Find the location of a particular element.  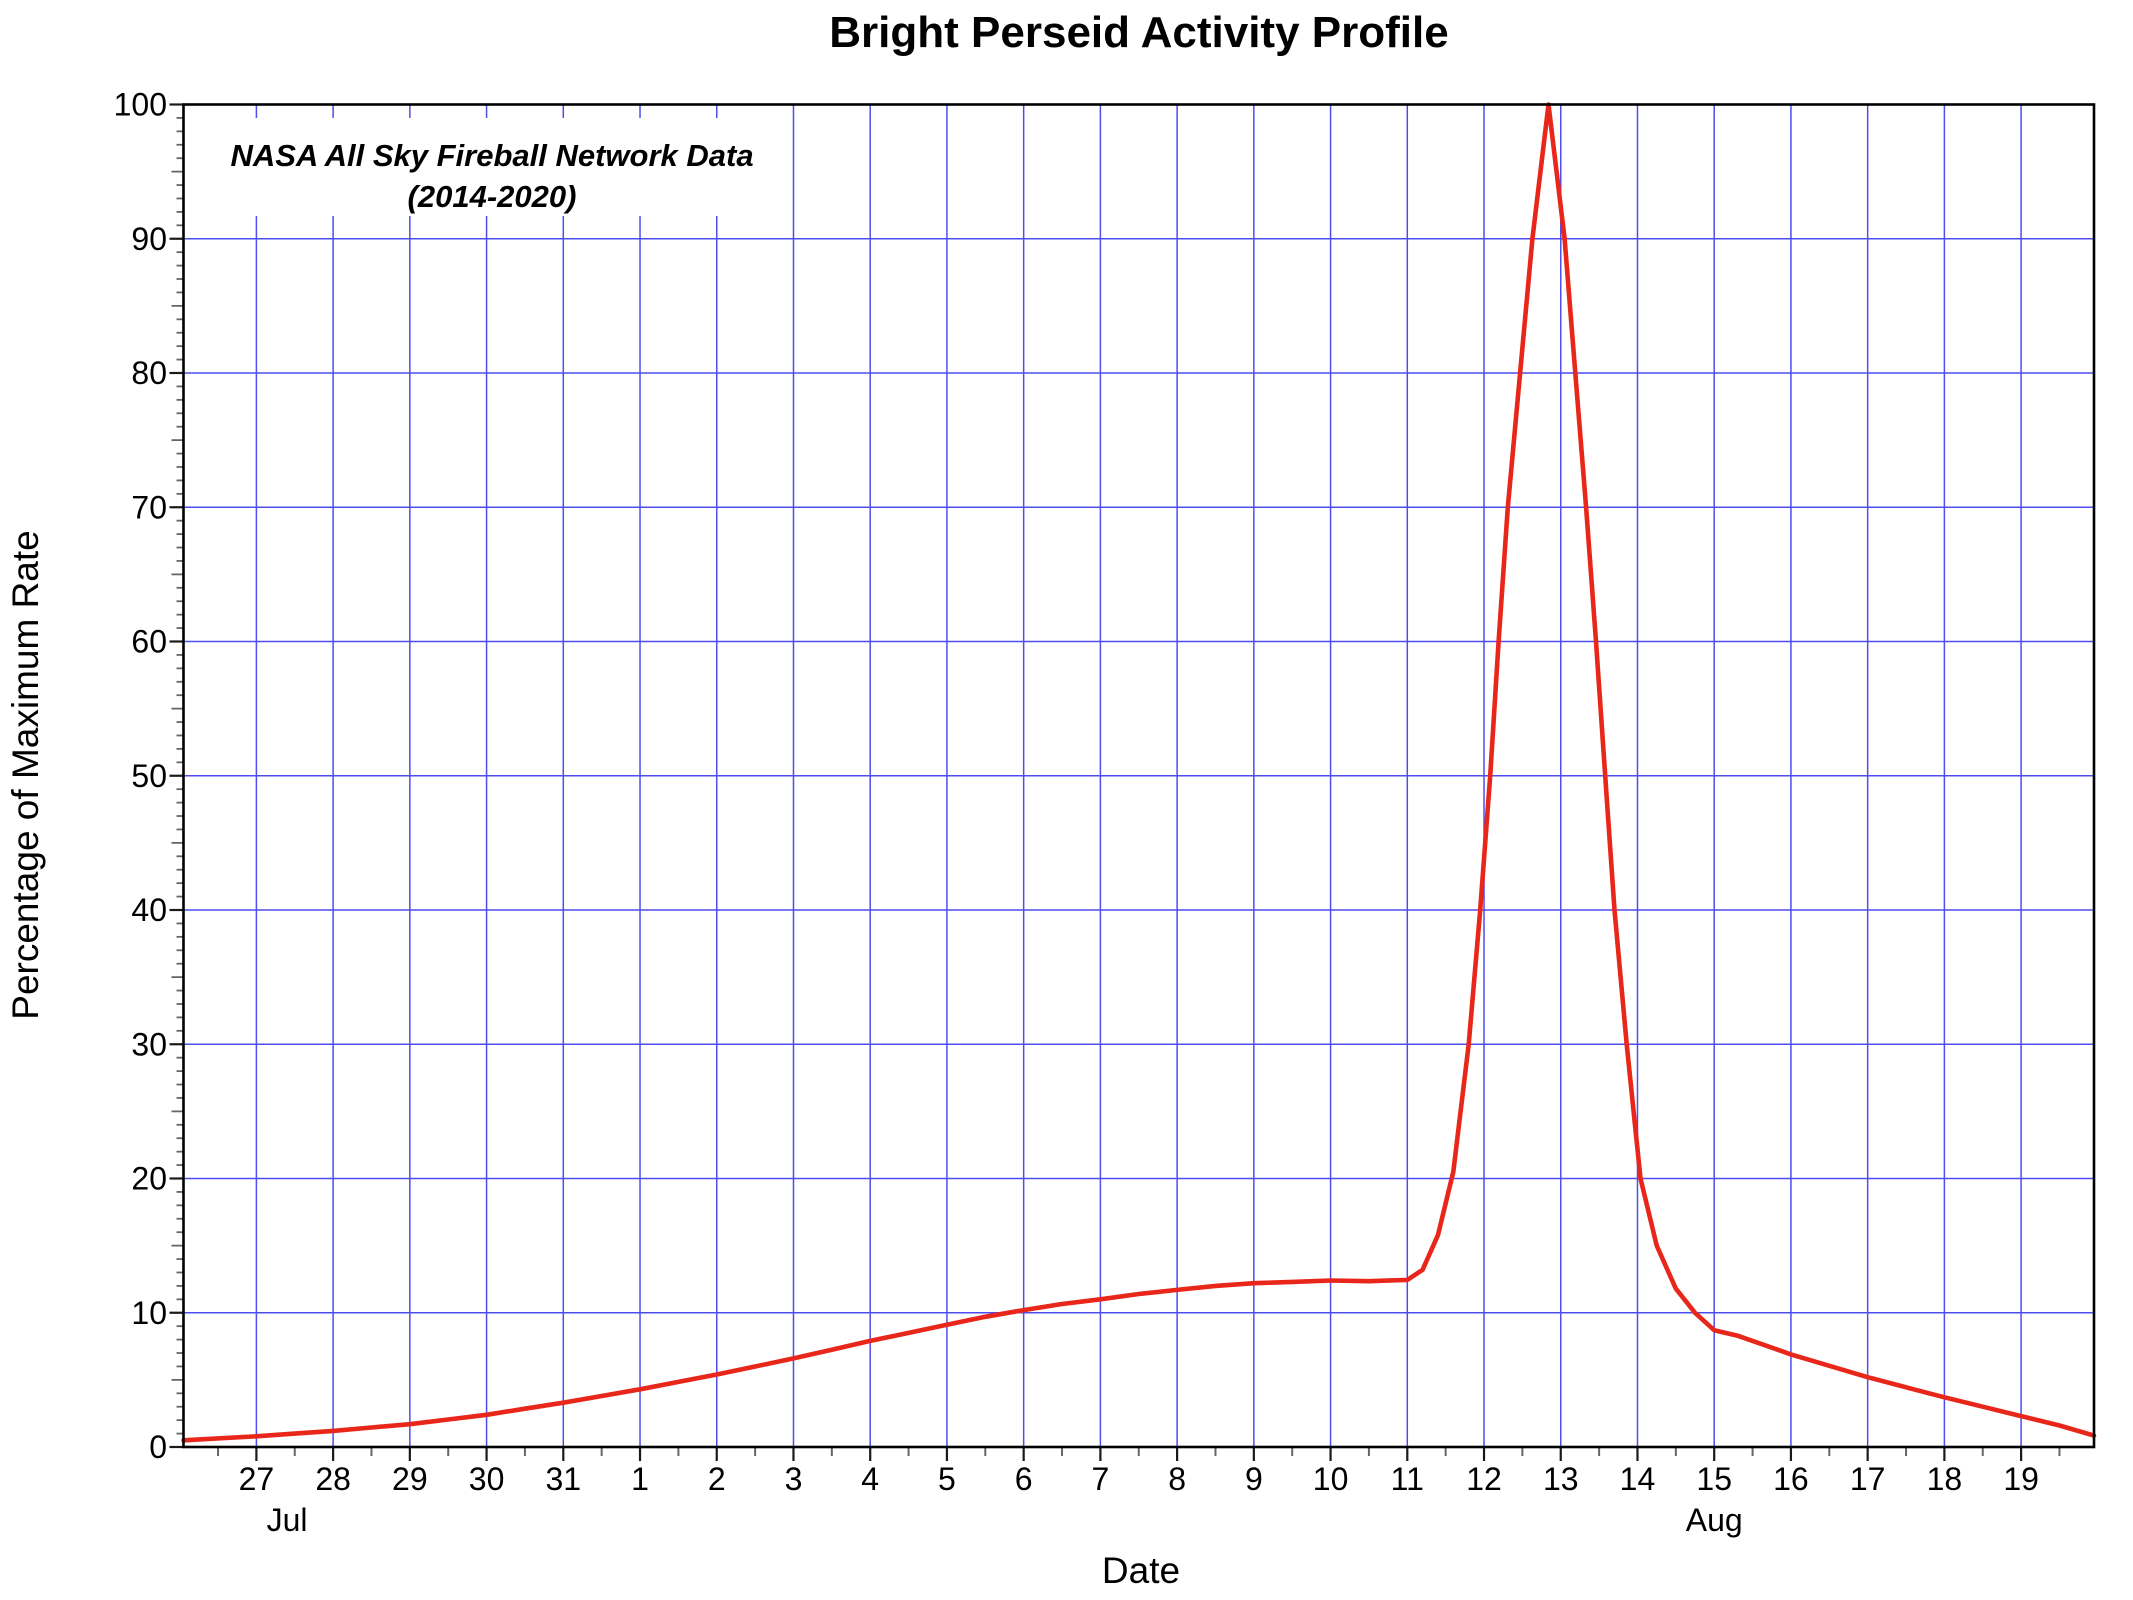

x-tick-label: 31 is located at coordinates (564, 1479).